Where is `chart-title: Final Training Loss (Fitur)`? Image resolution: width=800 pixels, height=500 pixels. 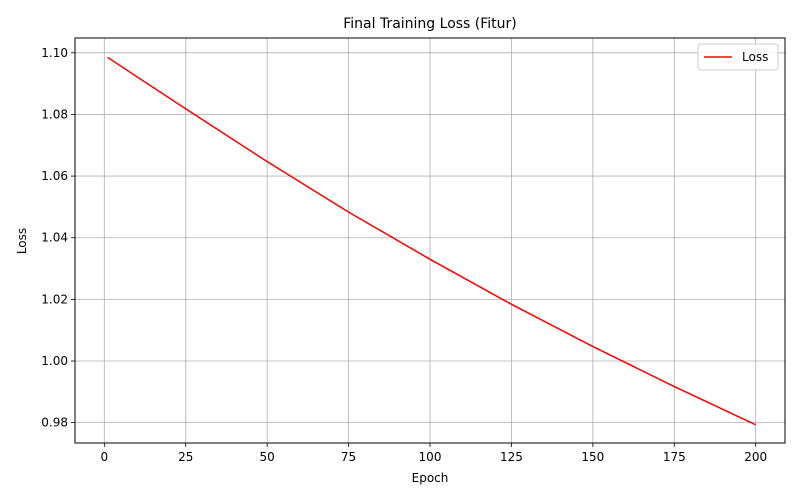 chart-title: Final Training Loss (Fitur) is located at coordinates (430, 24).